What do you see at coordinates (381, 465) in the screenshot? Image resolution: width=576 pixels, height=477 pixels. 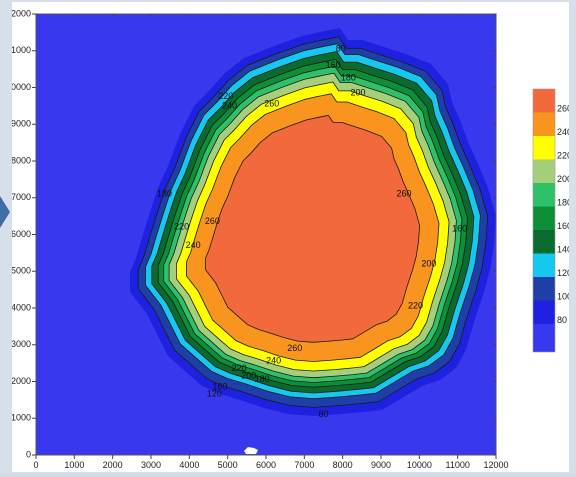 I see `x-tick-label: 9000` at bounding box center [381, 465].